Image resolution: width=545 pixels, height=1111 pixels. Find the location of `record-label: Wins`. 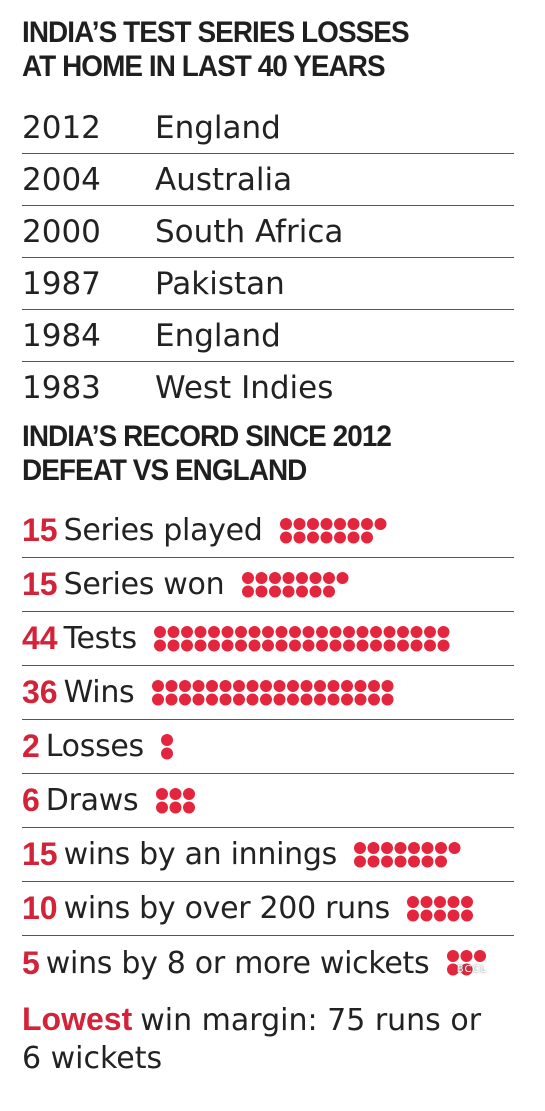

record-label: Wins is located at coordinates (99, 692).